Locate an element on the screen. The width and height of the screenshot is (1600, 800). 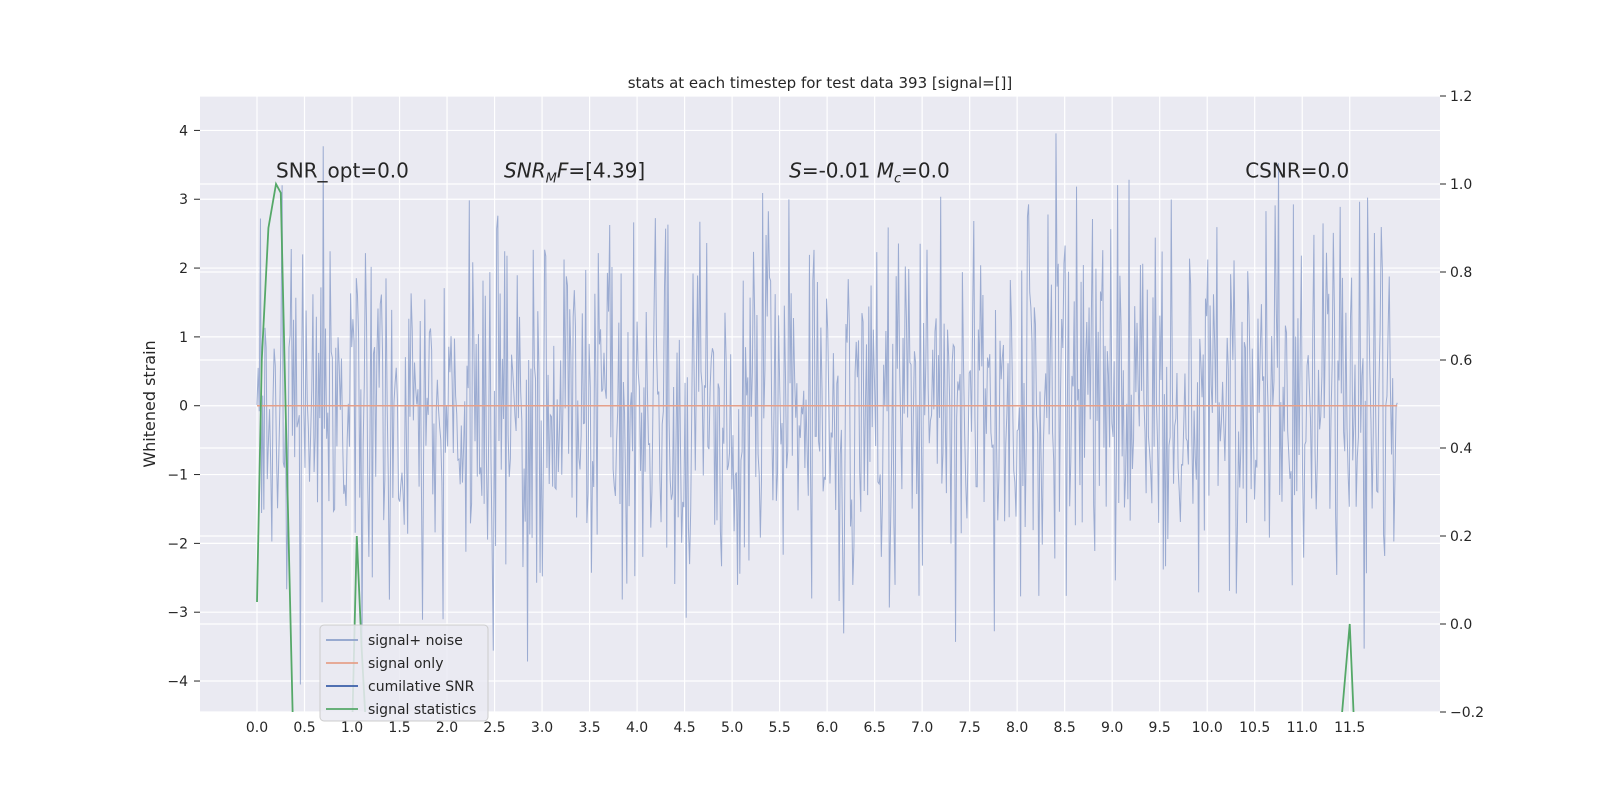
x-tick-label: 7.5 is located at coordinates (970, 728).